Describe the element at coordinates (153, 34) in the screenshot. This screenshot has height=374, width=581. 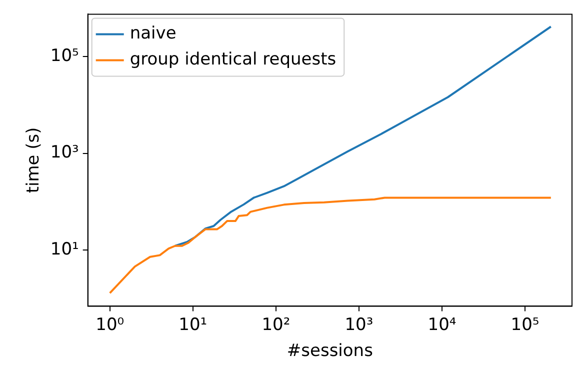
I see `legend-label: naive` at that location.